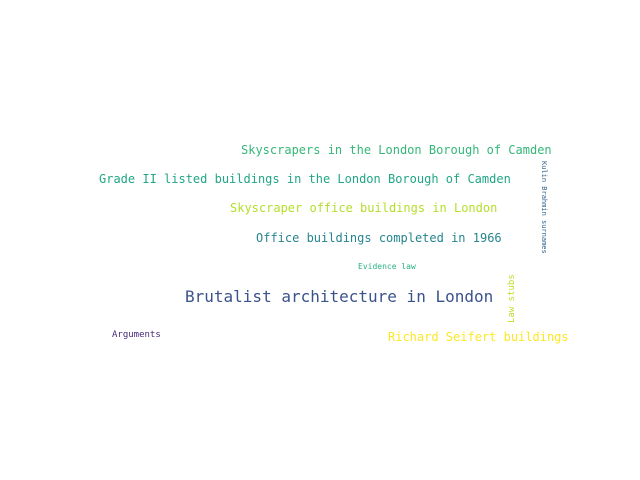  I want to click on word-kulin-brahmin-surnames: Kulin Brahmin surnames, so click(544, 207).